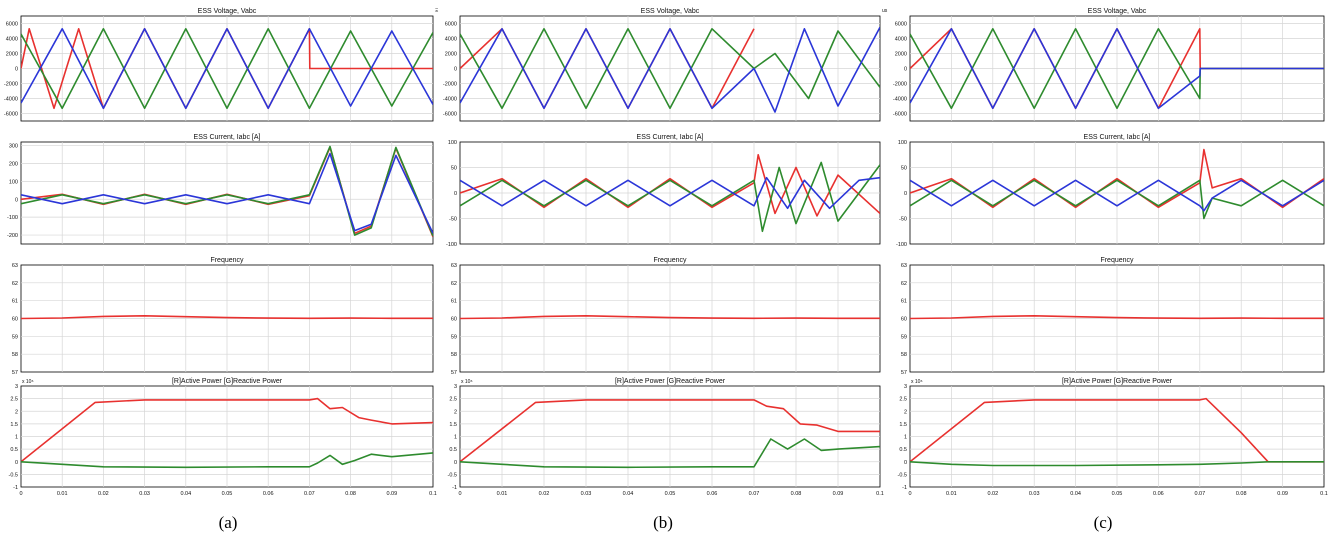 The height and width of the screenshot is (544, 1332). What do you see at coordinates (467, 382) in the screenshot?
I see `y-exponent: x 10⁶` at bounding box center [467, 382].